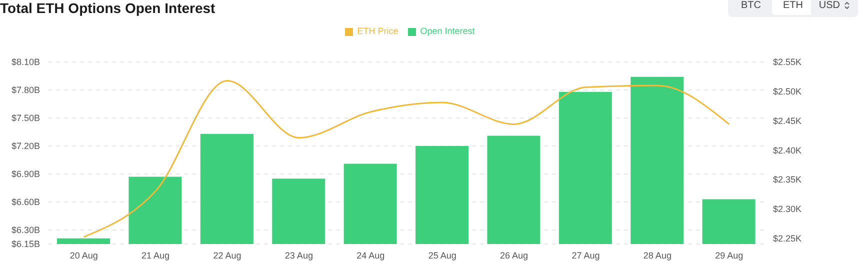 The width and height of the screenshot is (860, 271). Describe the element at coordinates (447, 31) in the screenshot. I see `legend-label: Open Interest` at that location.